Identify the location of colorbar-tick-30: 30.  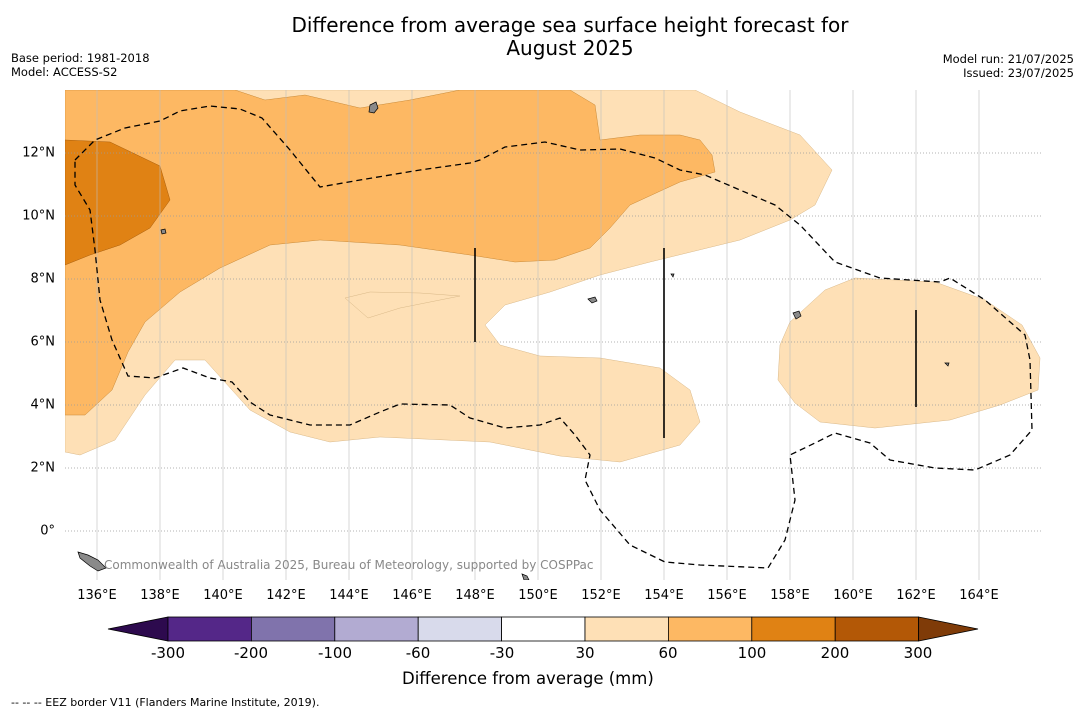
(585, 653).